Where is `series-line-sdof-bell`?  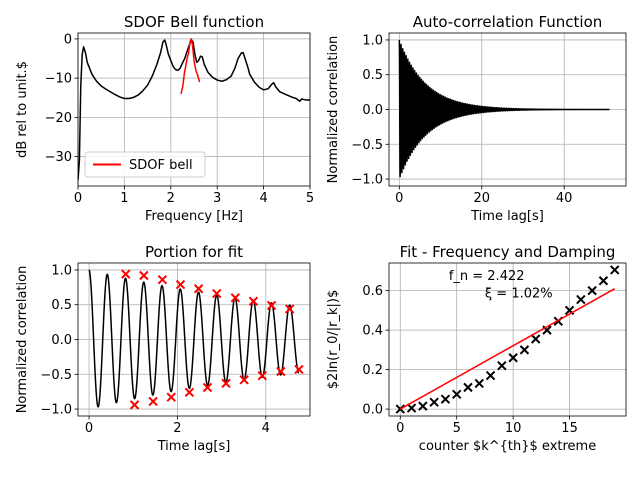 series-line-sdof-bell is located at coordinates (190, 66).